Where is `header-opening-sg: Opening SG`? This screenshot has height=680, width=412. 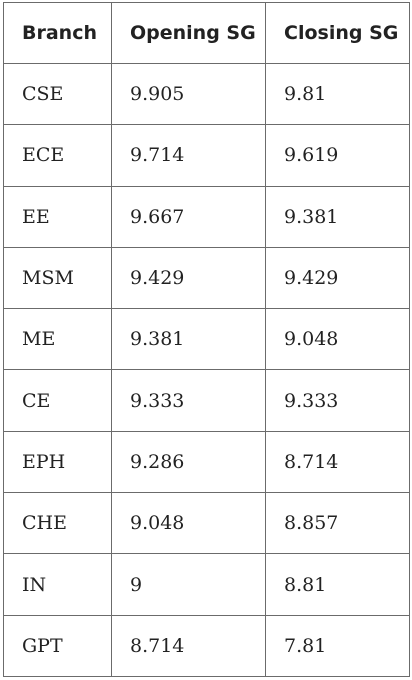 header-opening-sg: Opening SG is located at coordinates (188, 33).